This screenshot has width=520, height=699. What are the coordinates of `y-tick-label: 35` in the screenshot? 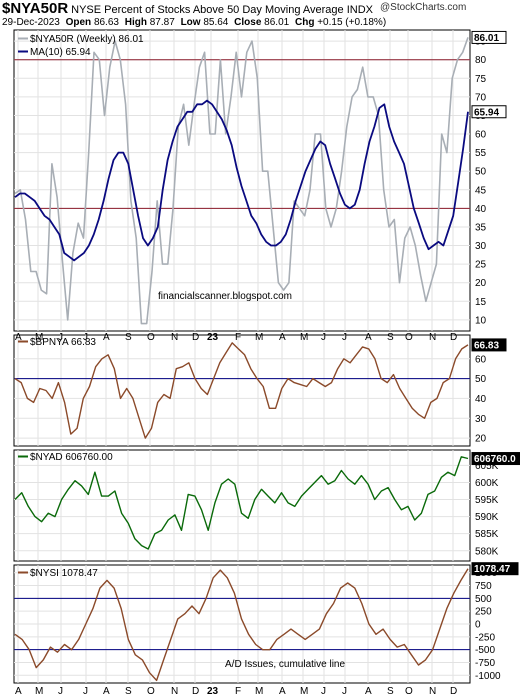 It's located at (481, 227).